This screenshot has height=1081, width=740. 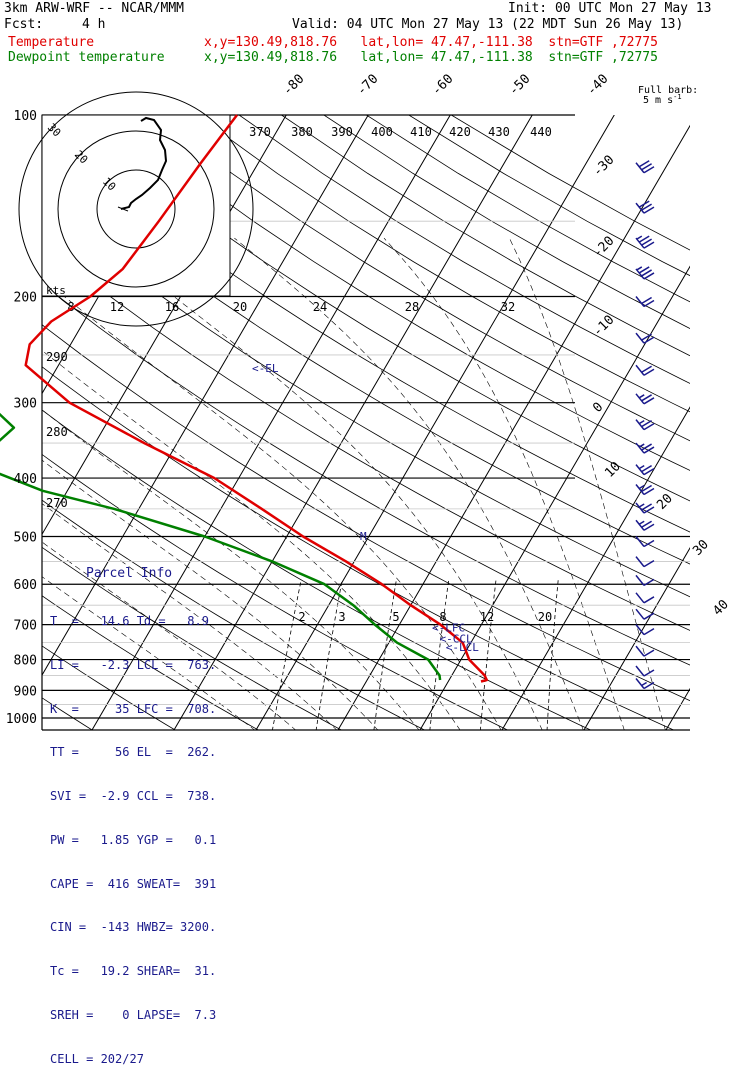 I want to click on barb-key-line2: 5 m s-1, so click(x=662, y=99).